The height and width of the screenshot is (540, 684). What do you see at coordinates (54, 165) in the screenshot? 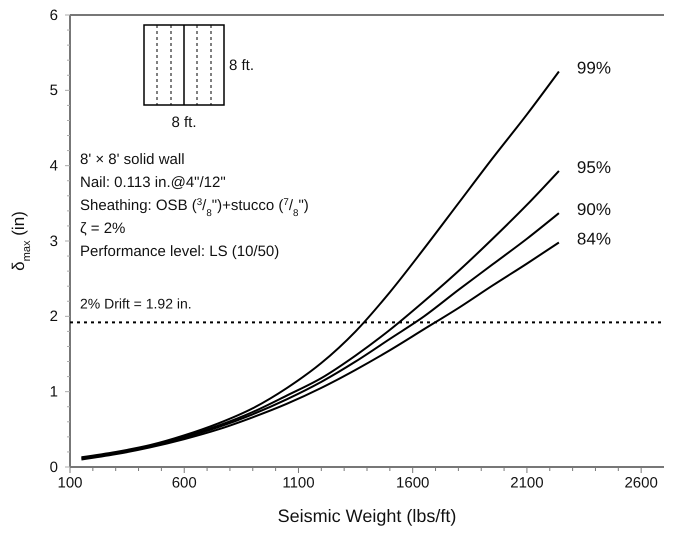
I see `y-tick-label: 4` at bounding box center [54, 165].